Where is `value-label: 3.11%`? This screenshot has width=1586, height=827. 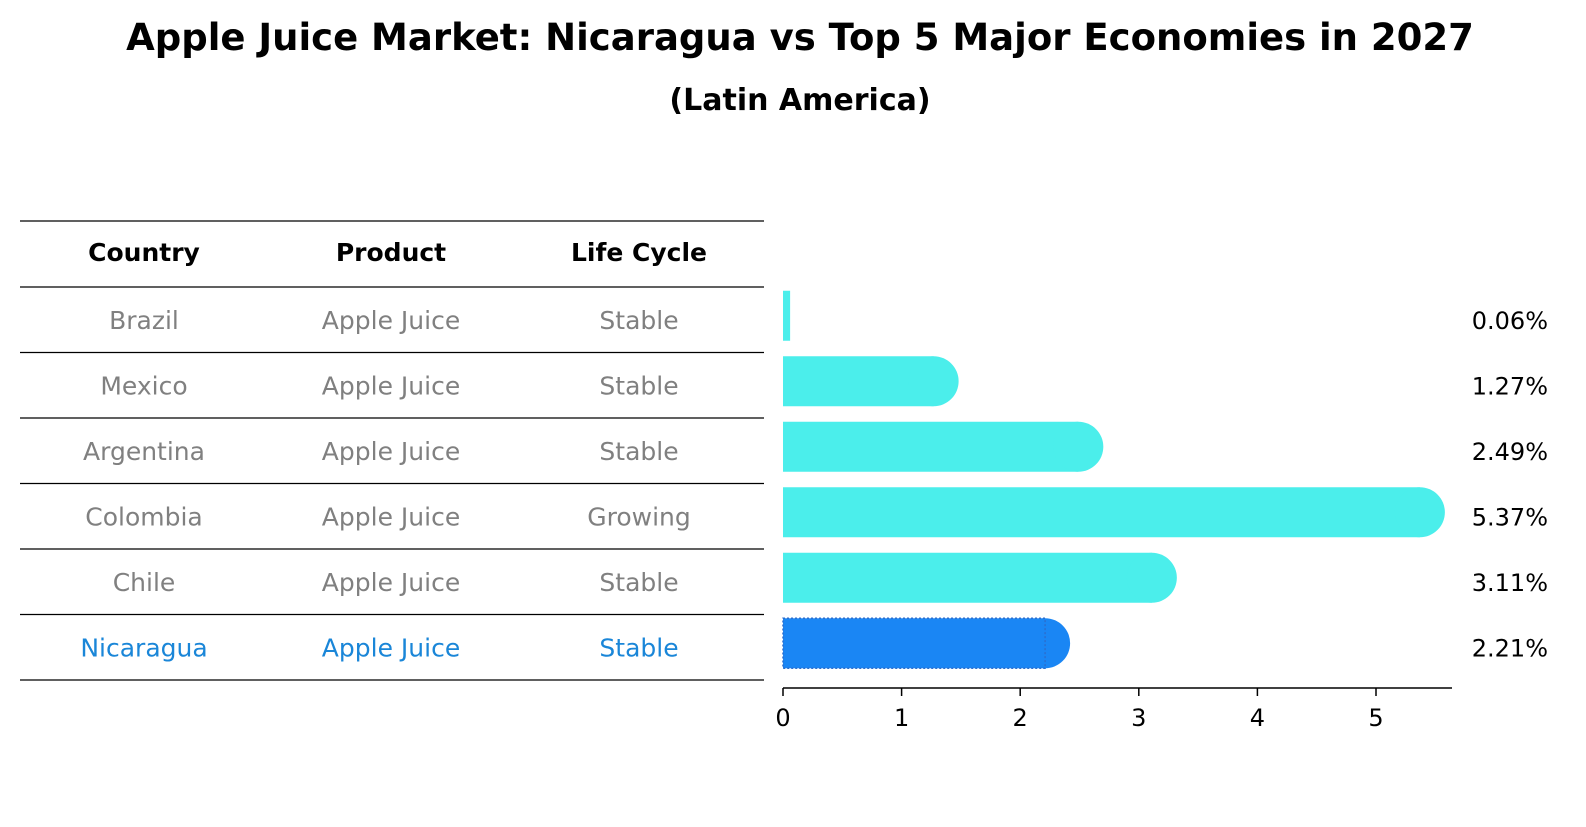
value-label: 3.11% is located at coordinates (1510, 583).